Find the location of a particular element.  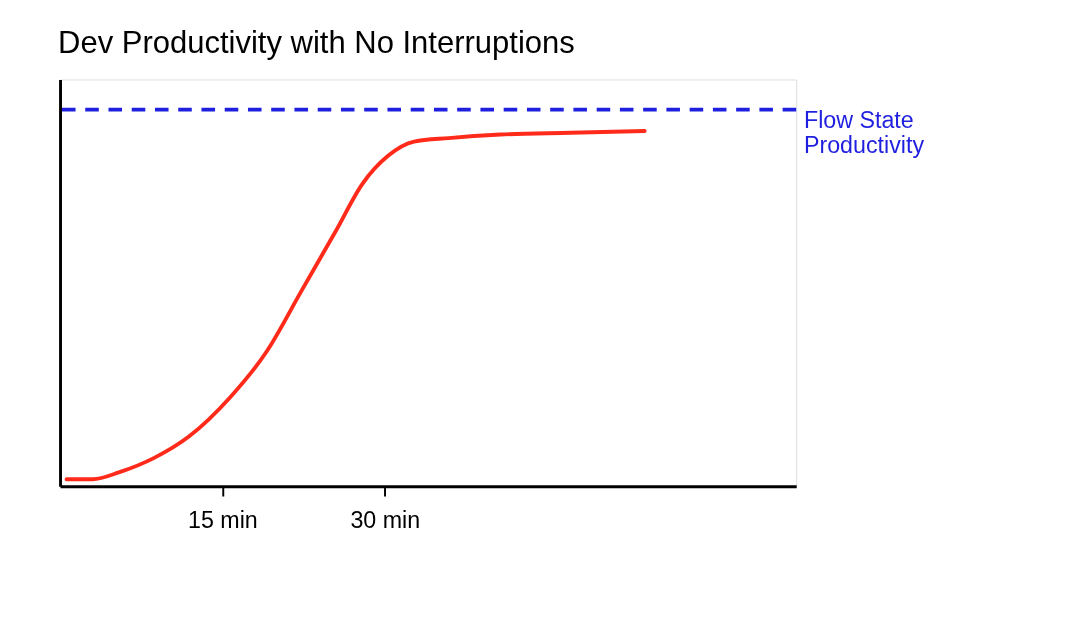

x-tick-label: 15 min is located at coordinates (223, 520).